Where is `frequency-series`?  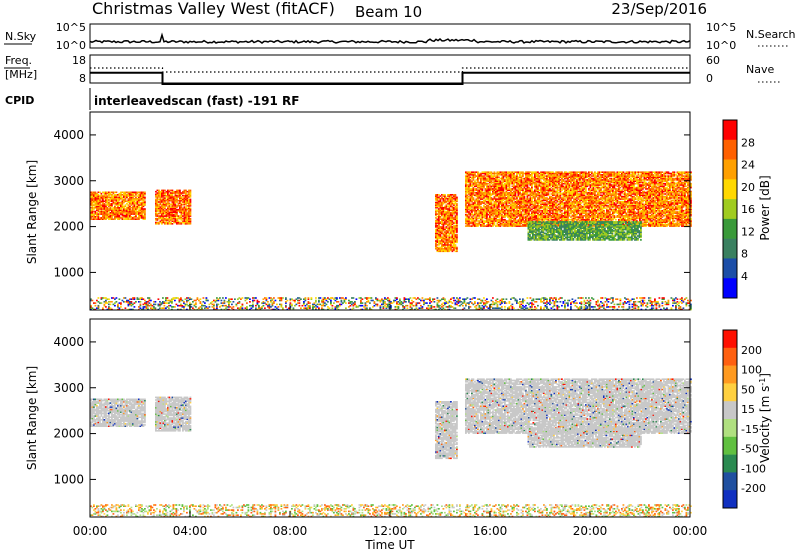 frequency-series is located at coordinates (390, 78).